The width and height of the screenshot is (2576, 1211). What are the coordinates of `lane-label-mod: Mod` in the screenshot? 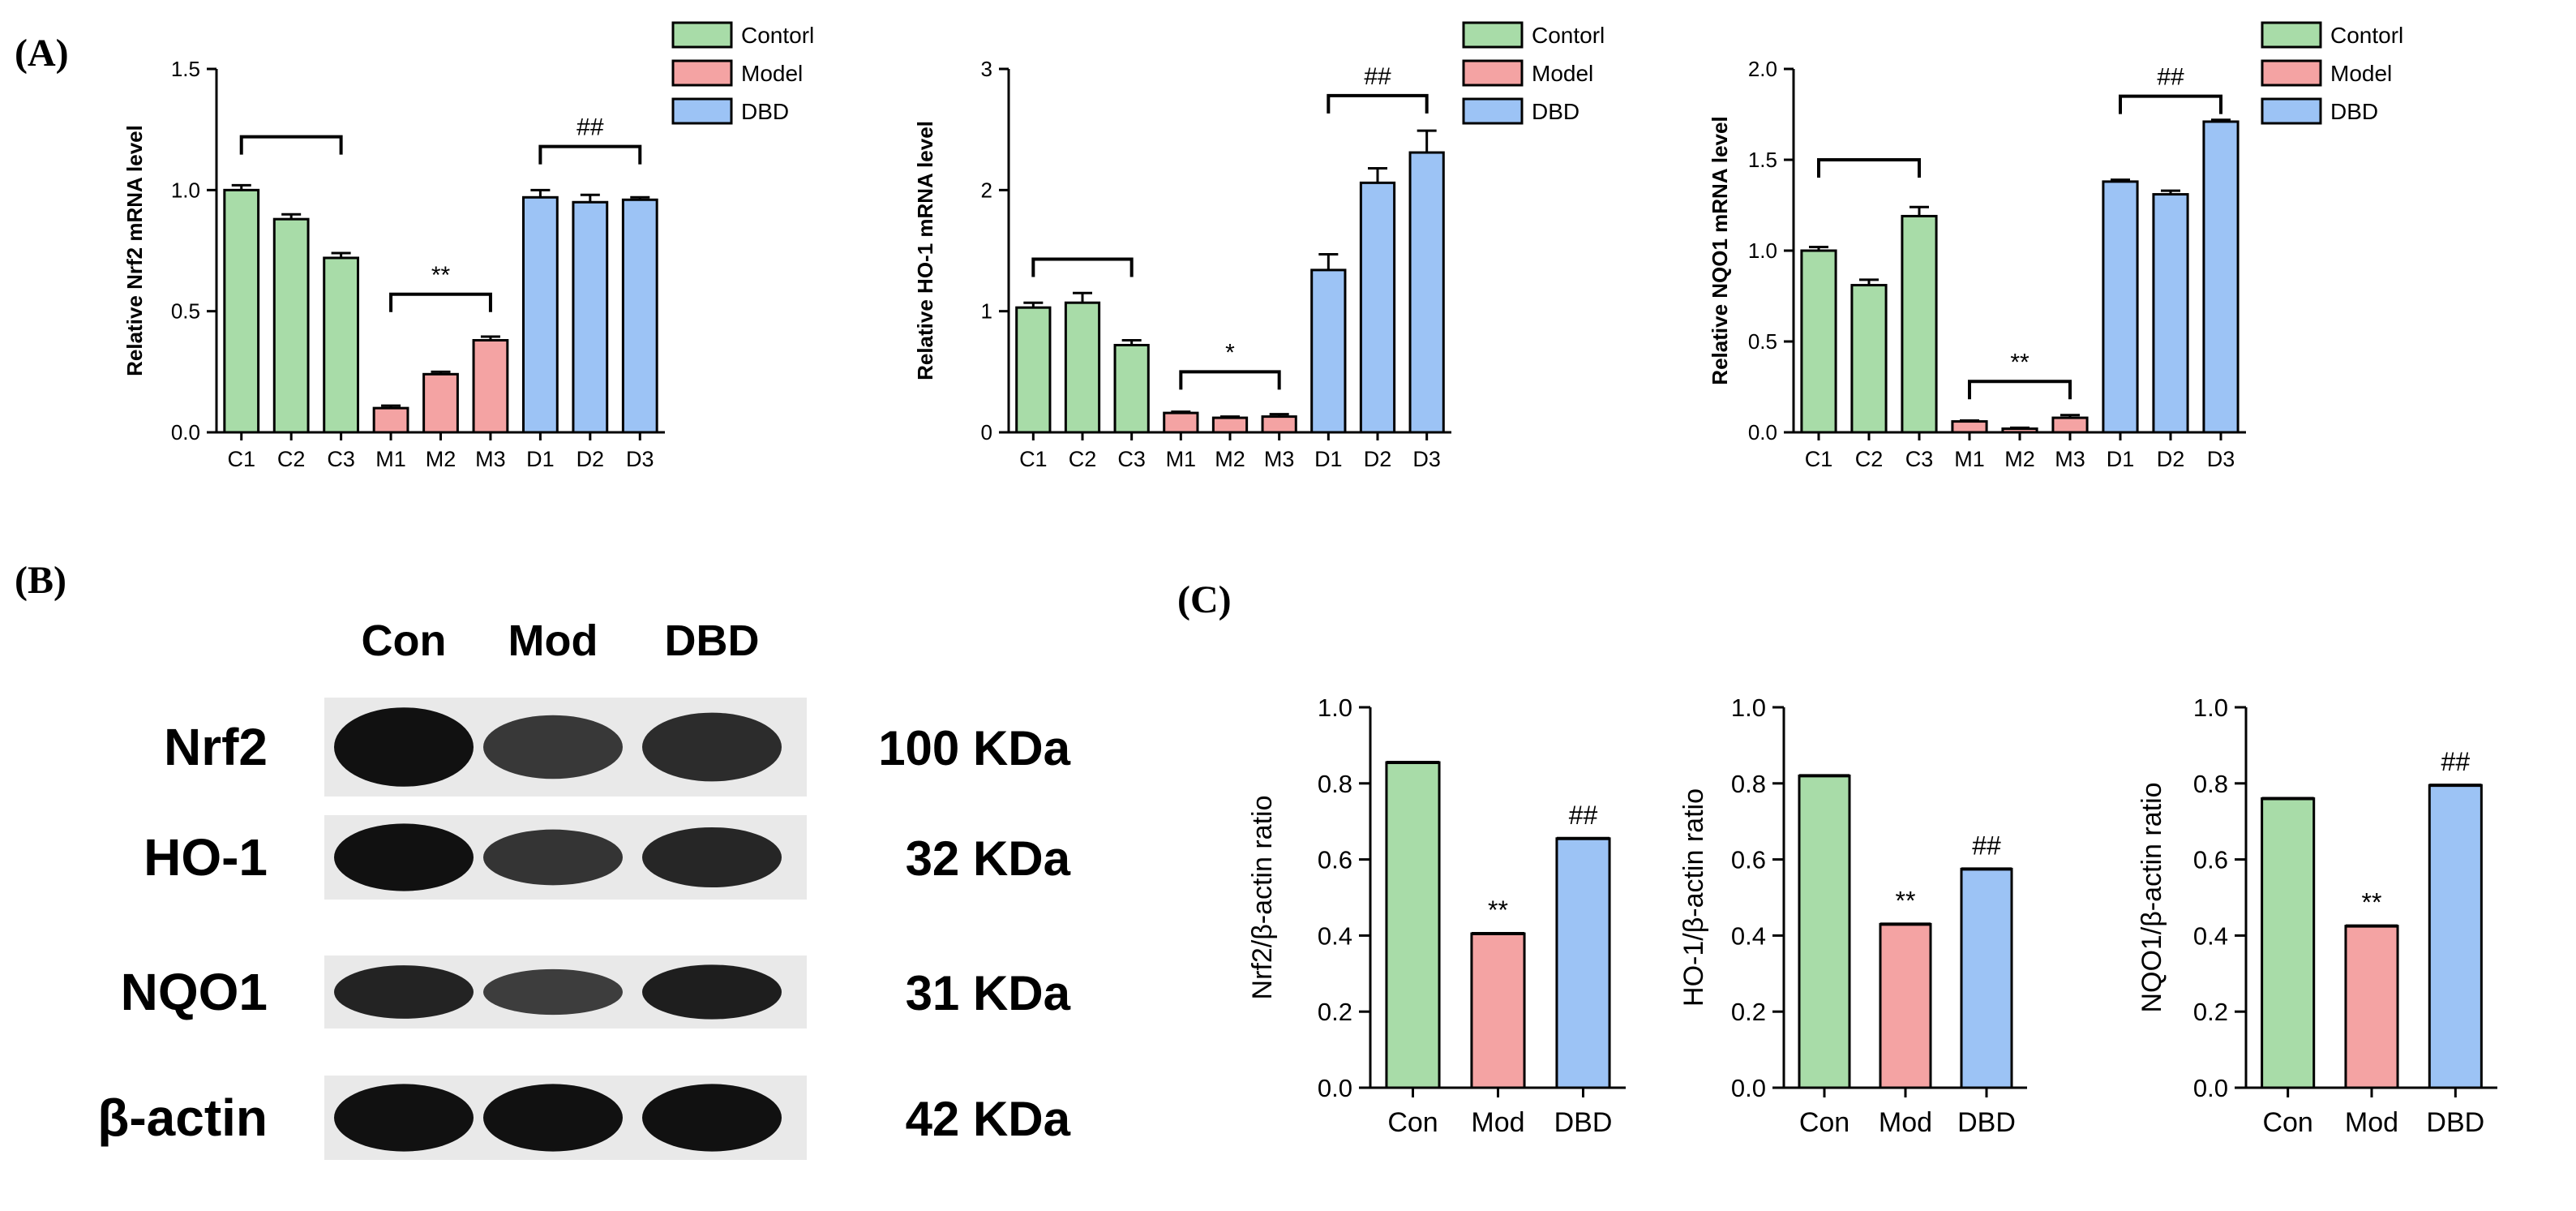 It's located at (553, 640).